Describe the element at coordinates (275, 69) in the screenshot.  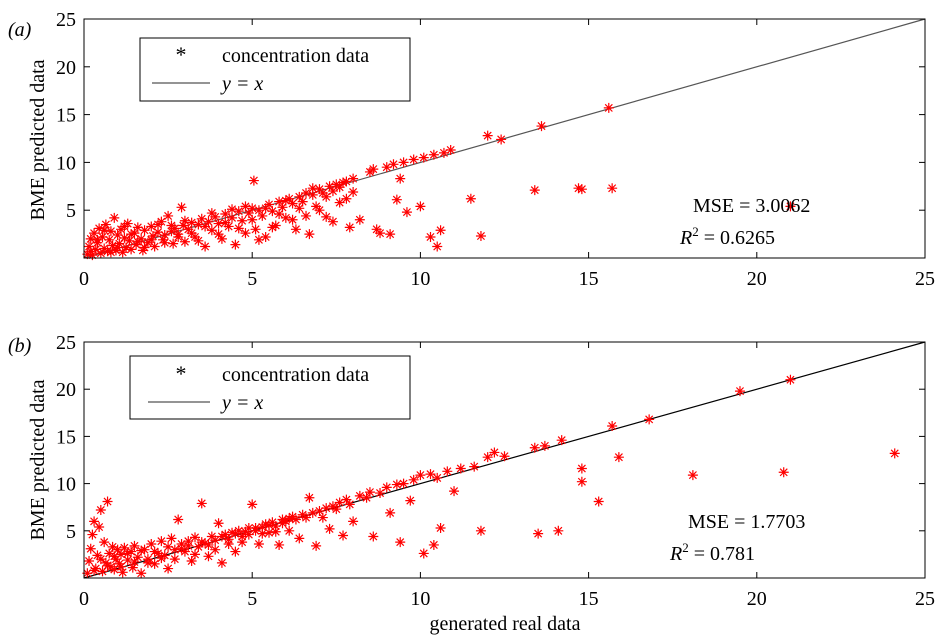
I see `legend-a: * concentration data y = x` at that location.